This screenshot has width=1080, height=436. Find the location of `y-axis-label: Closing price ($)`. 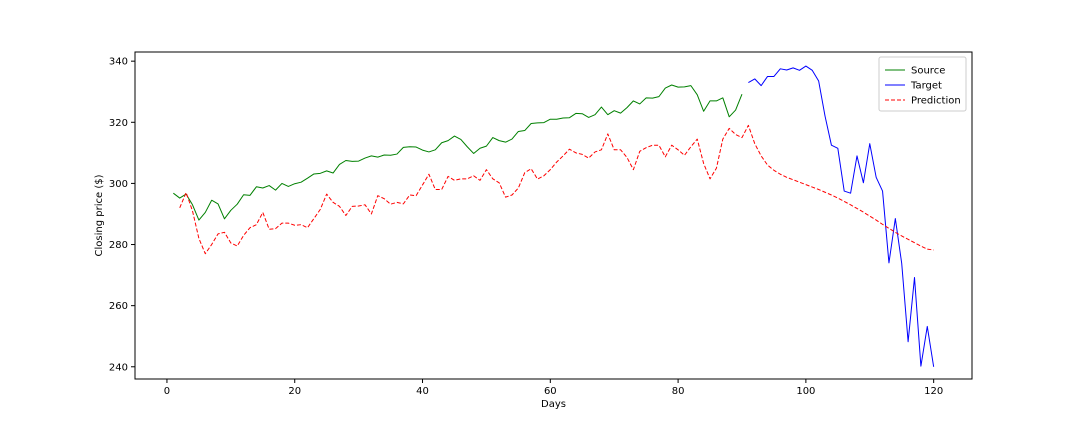

y-axis-label: Closing price ($) is located at coordinates (99, 215).